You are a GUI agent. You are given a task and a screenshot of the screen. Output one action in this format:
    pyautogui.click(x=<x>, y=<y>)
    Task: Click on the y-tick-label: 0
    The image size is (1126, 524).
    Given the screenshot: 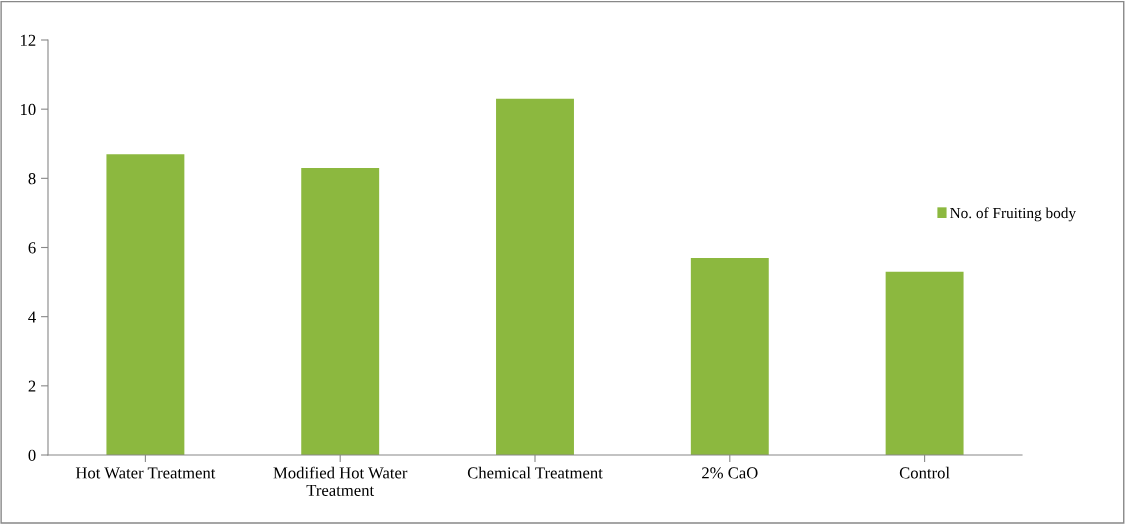 What is the action you would take?
    pyautogui.click(x=32, y=455)
    